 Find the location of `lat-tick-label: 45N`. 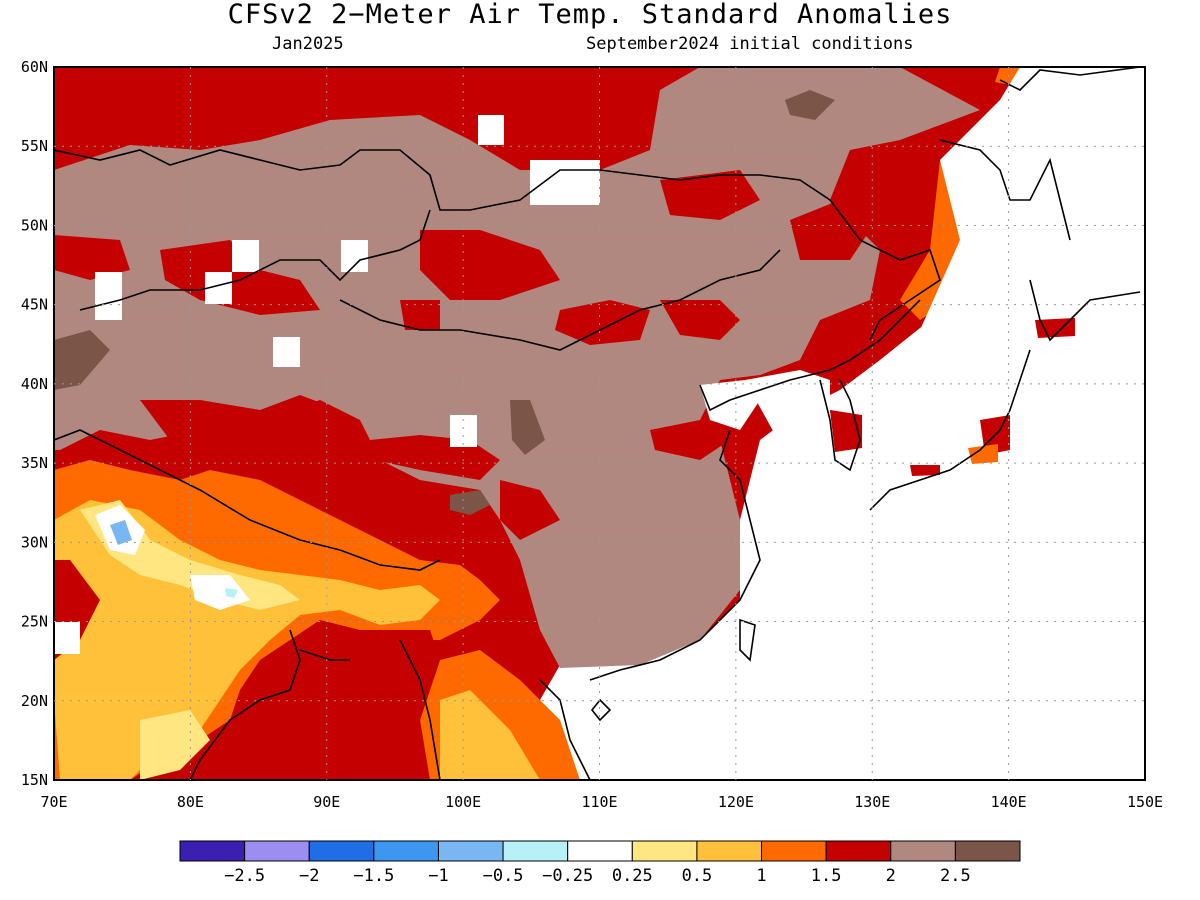

lat-tick-label: 45N is located at coordinates (34, 305).